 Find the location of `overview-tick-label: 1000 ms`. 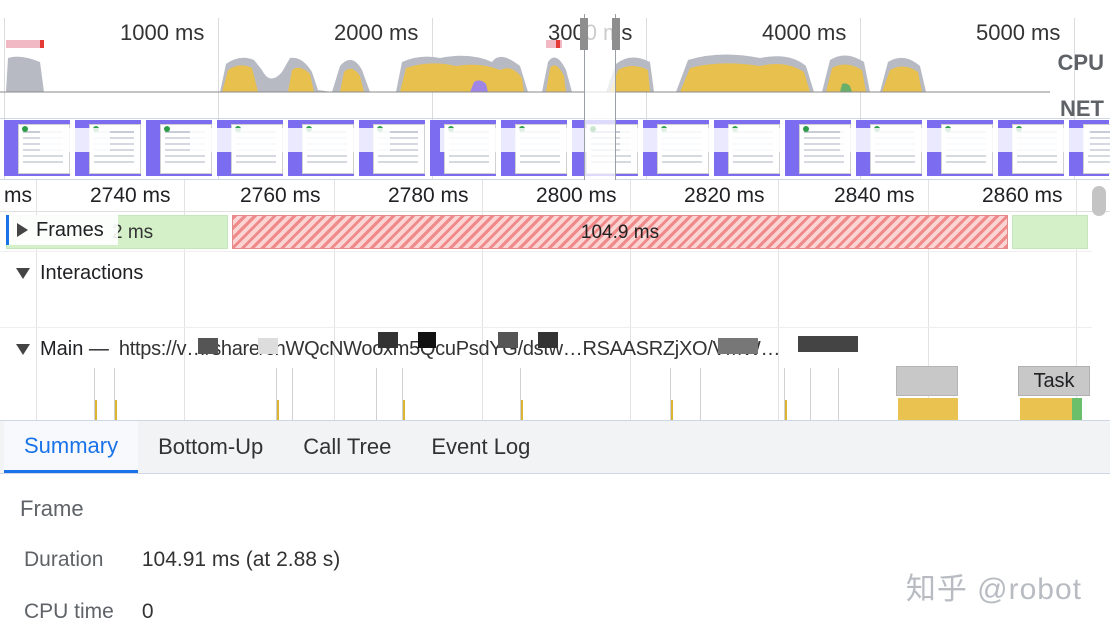

overview-tick-label: 1000 ms is located at coordinates (162, 32).